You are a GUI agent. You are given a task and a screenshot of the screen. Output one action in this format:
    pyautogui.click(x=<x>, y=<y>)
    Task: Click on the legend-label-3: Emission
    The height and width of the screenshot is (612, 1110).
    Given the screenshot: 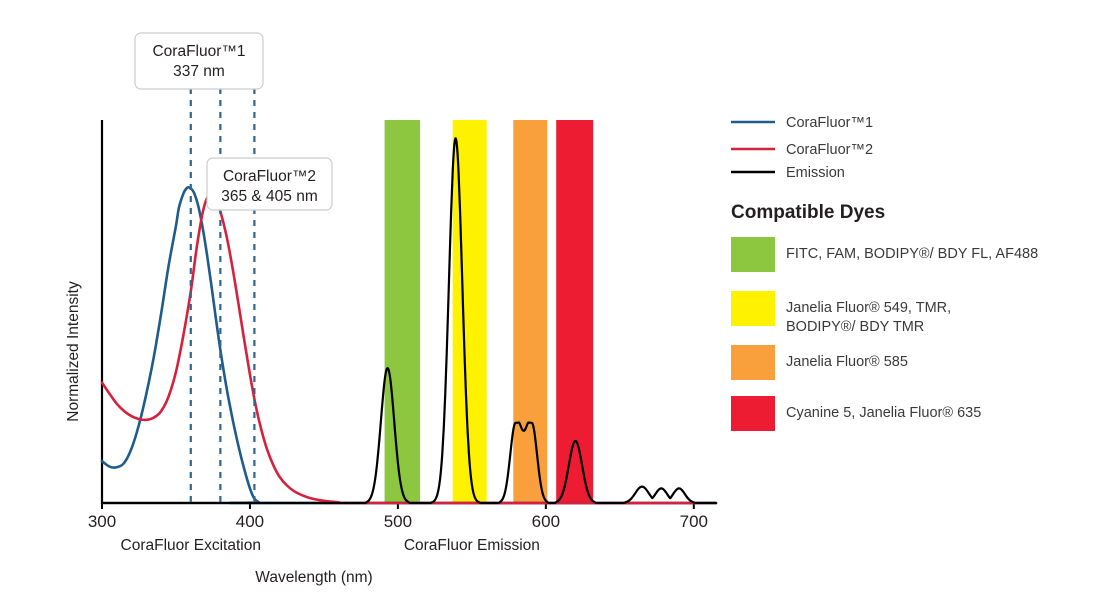 What is the action you would take?
    pyautogui.click(x=815, y=173)
    